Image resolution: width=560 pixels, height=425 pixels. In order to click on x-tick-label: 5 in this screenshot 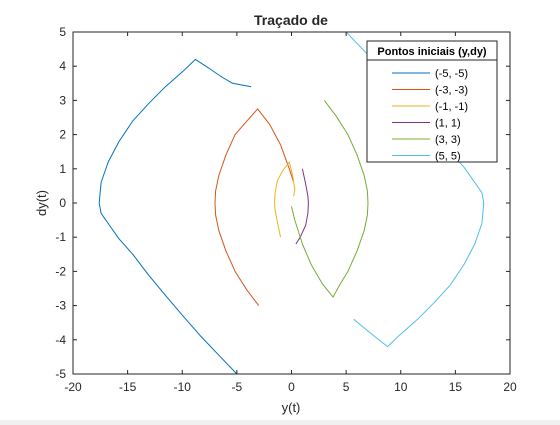, I will do `click(346, 387)`.